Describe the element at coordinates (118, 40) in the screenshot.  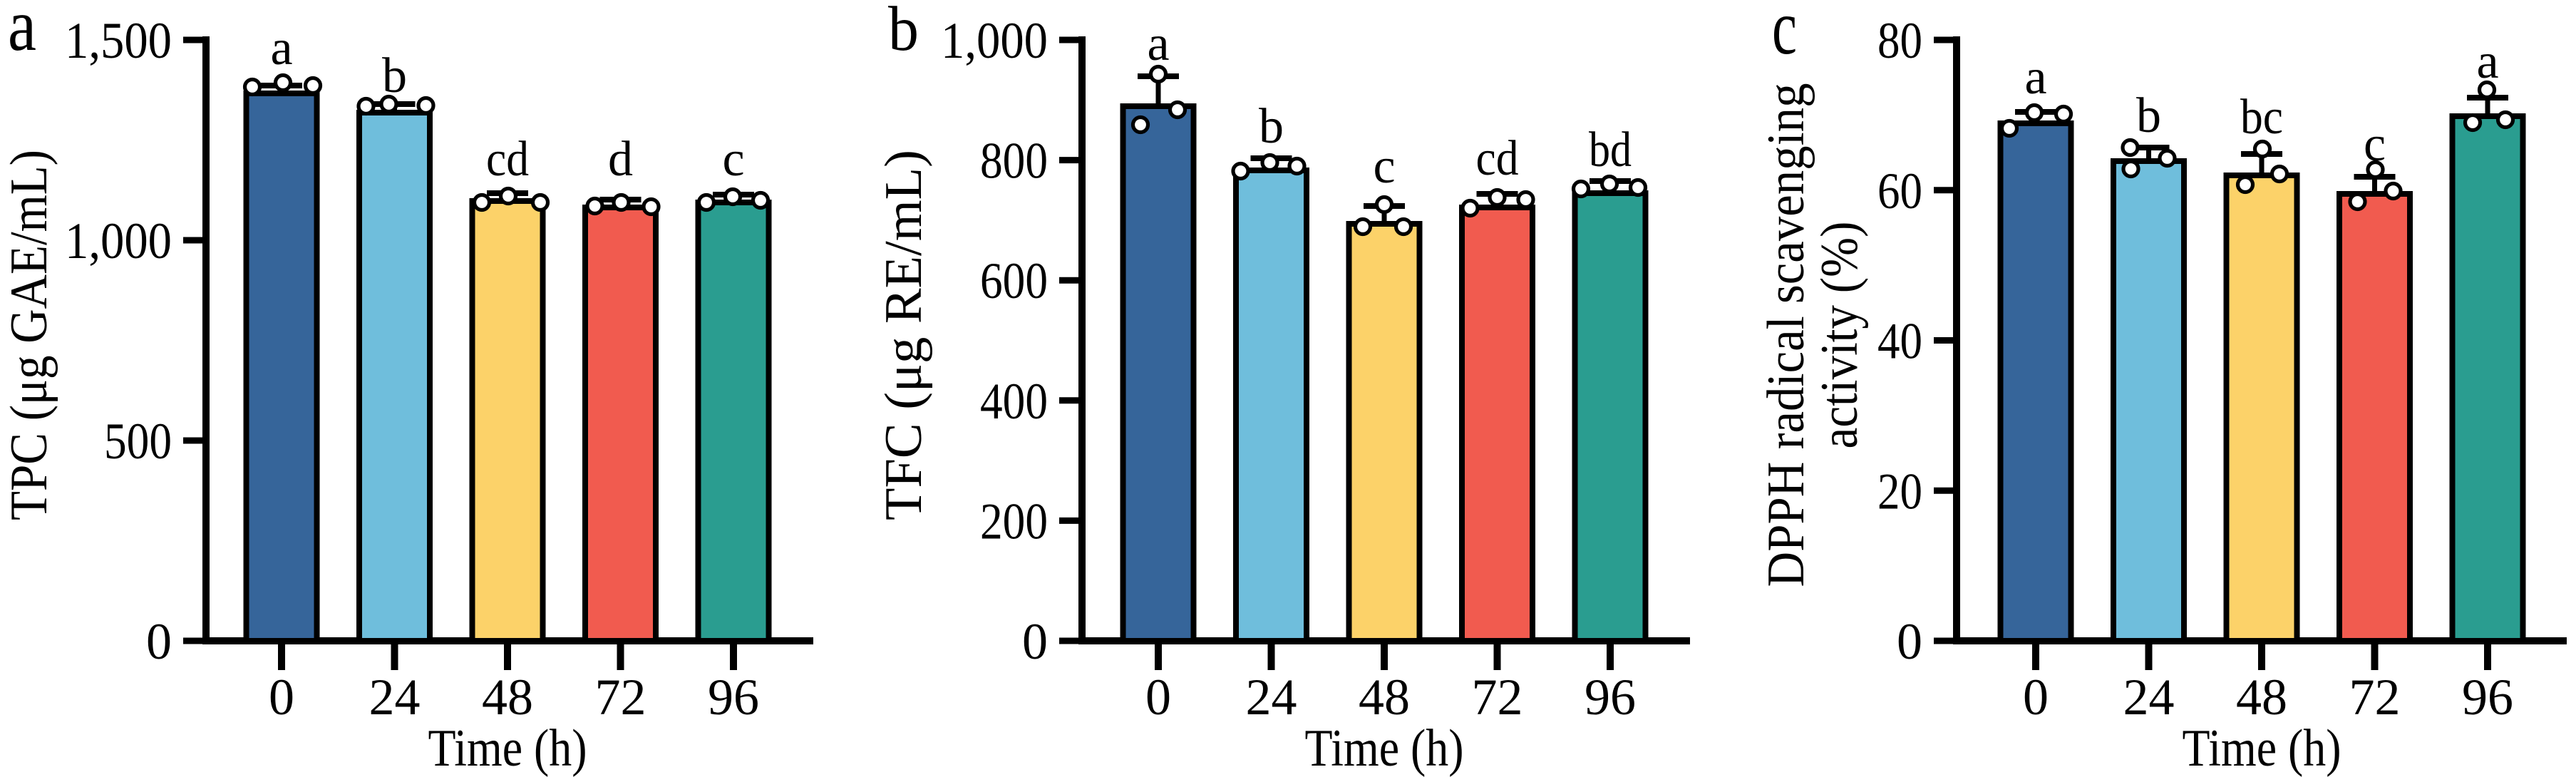
I see `svg-text: 1,500` at that location.